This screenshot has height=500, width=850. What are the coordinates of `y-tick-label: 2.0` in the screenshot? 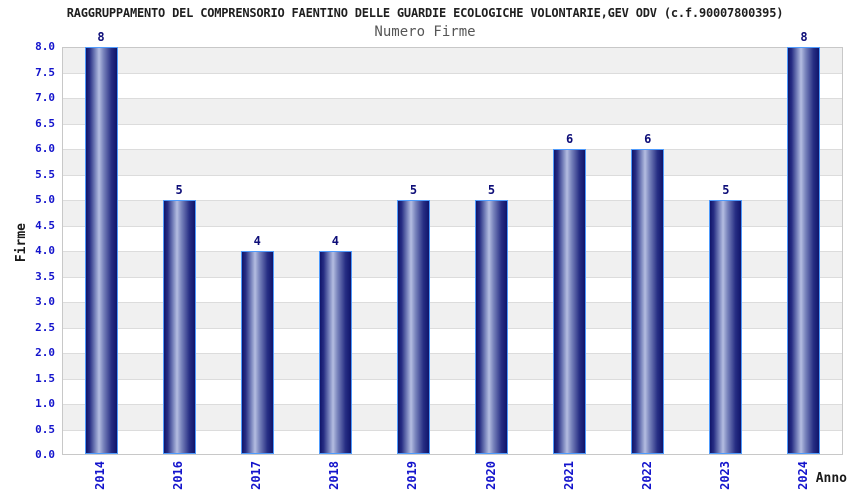 It's located at (45, 352).